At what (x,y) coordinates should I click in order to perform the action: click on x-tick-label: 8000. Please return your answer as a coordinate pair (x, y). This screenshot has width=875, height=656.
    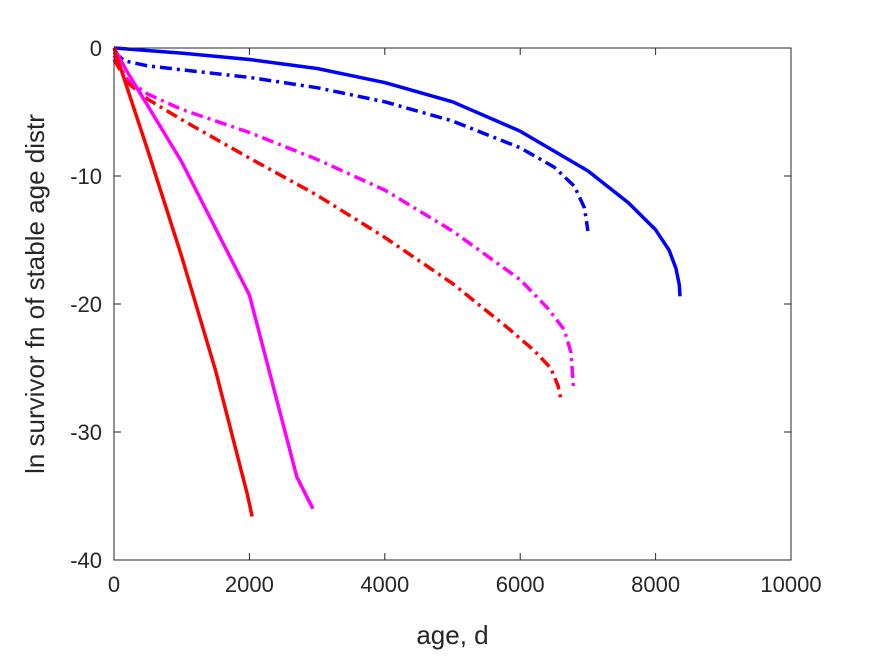
    Looking at the image, I should click on (655, 584).